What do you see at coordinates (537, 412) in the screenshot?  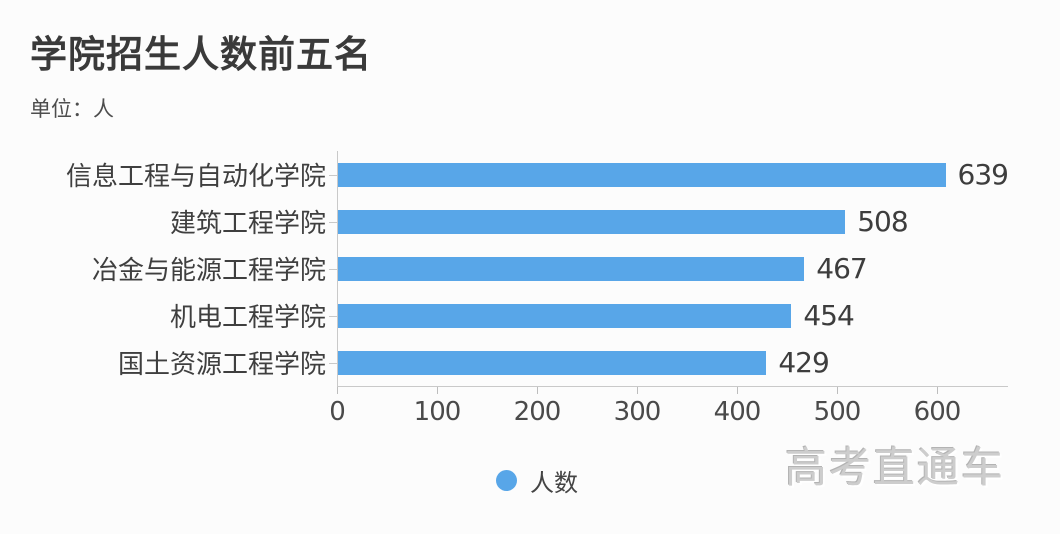 I see `x-axis-tick-label: 200` at bounding box center [537, 412].